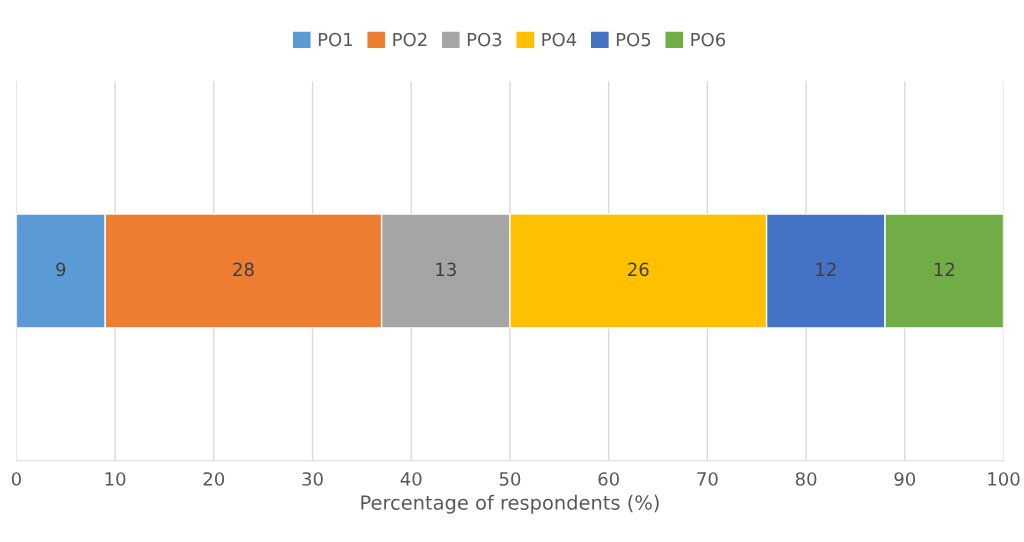 The height and width of the screenshot is (542, 1024). I want to click on x-axis-title: Percentage of respondents (%), so click(510, 504).